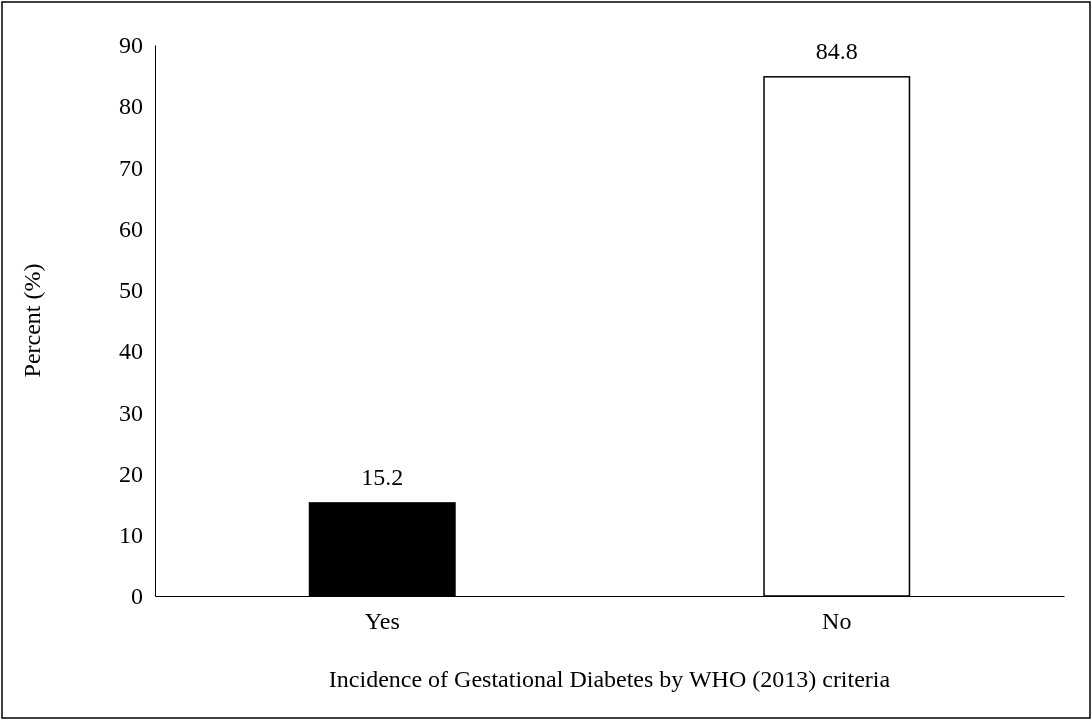 This screenshot has height=720, width=1092. I want to click on y-tick-label: 10, so click(131, 534).